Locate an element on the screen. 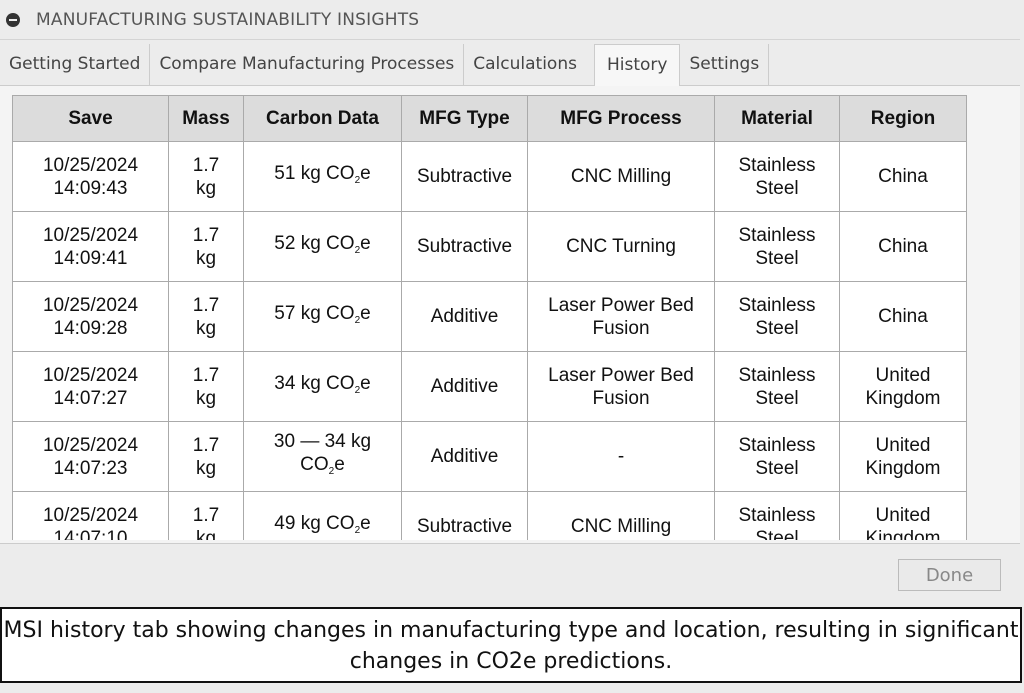 This screenshot has width=1024, height=693. column-header: Material is located at coordinates (777, 118).